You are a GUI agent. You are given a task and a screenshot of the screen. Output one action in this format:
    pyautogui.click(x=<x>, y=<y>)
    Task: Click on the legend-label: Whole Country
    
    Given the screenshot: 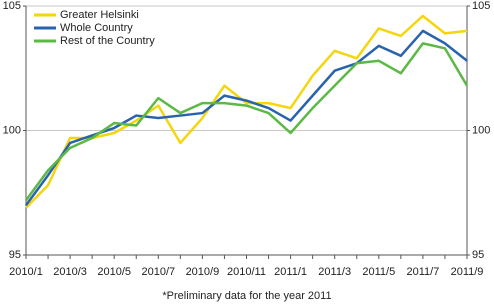 What is the action you would take?
    pyautogui.click(x=96, y=28)
    